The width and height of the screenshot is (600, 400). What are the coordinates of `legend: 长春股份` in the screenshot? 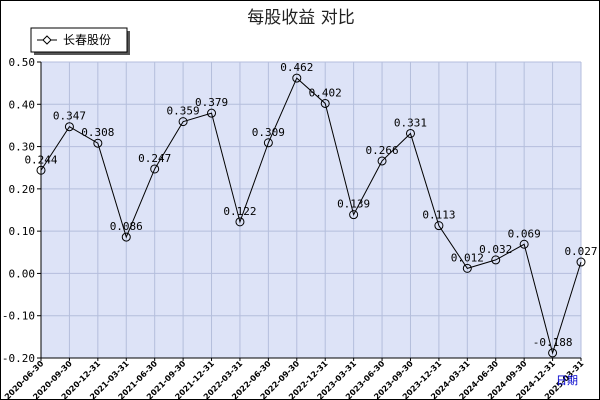 It's located at (80, 41).